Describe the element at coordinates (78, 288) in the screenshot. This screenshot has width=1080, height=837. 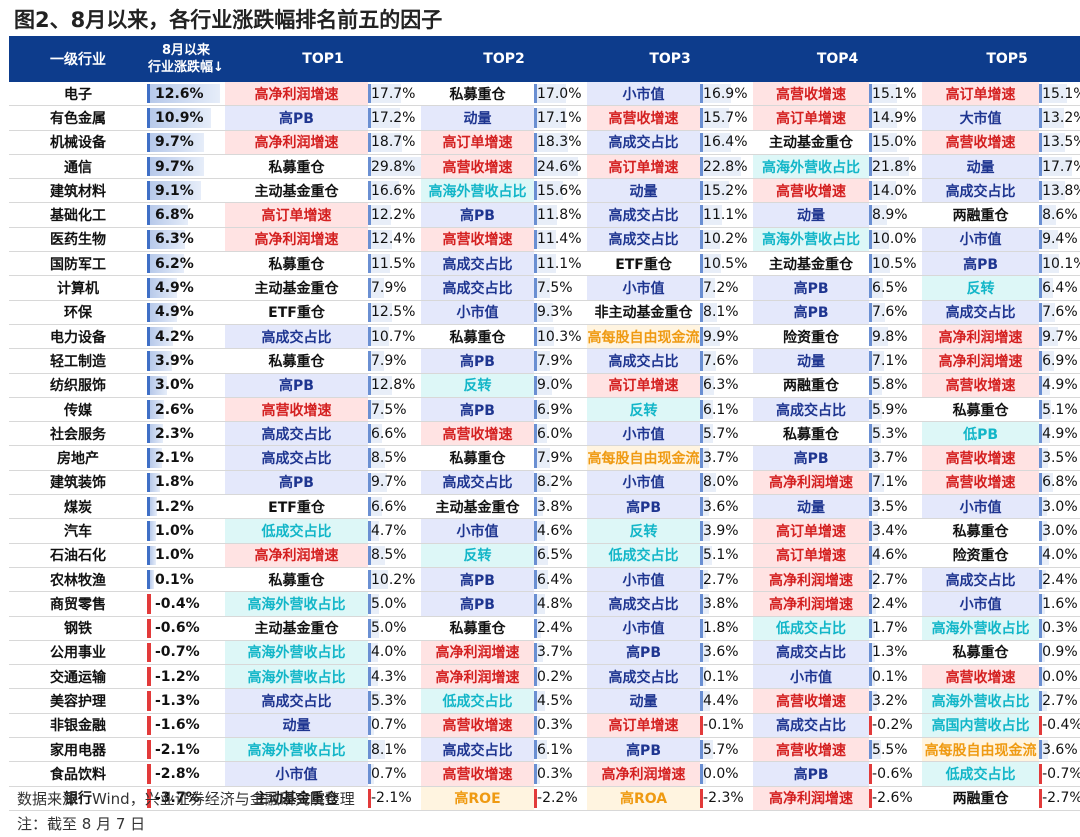
I see `industry-name: 计算机` at that location.